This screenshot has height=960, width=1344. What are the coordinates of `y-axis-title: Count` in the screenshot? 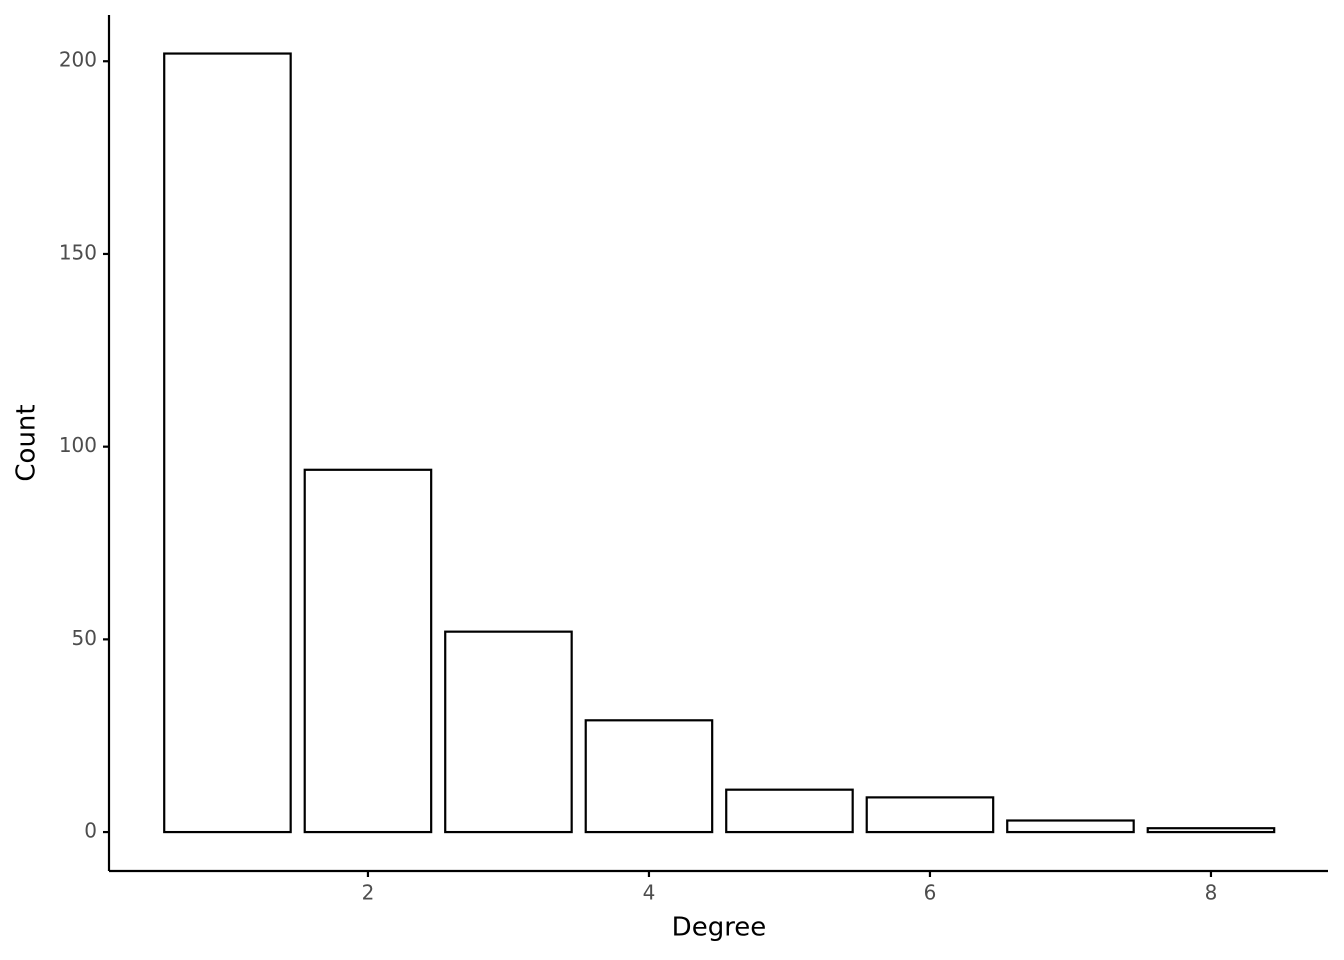 It's located at (27, 442).